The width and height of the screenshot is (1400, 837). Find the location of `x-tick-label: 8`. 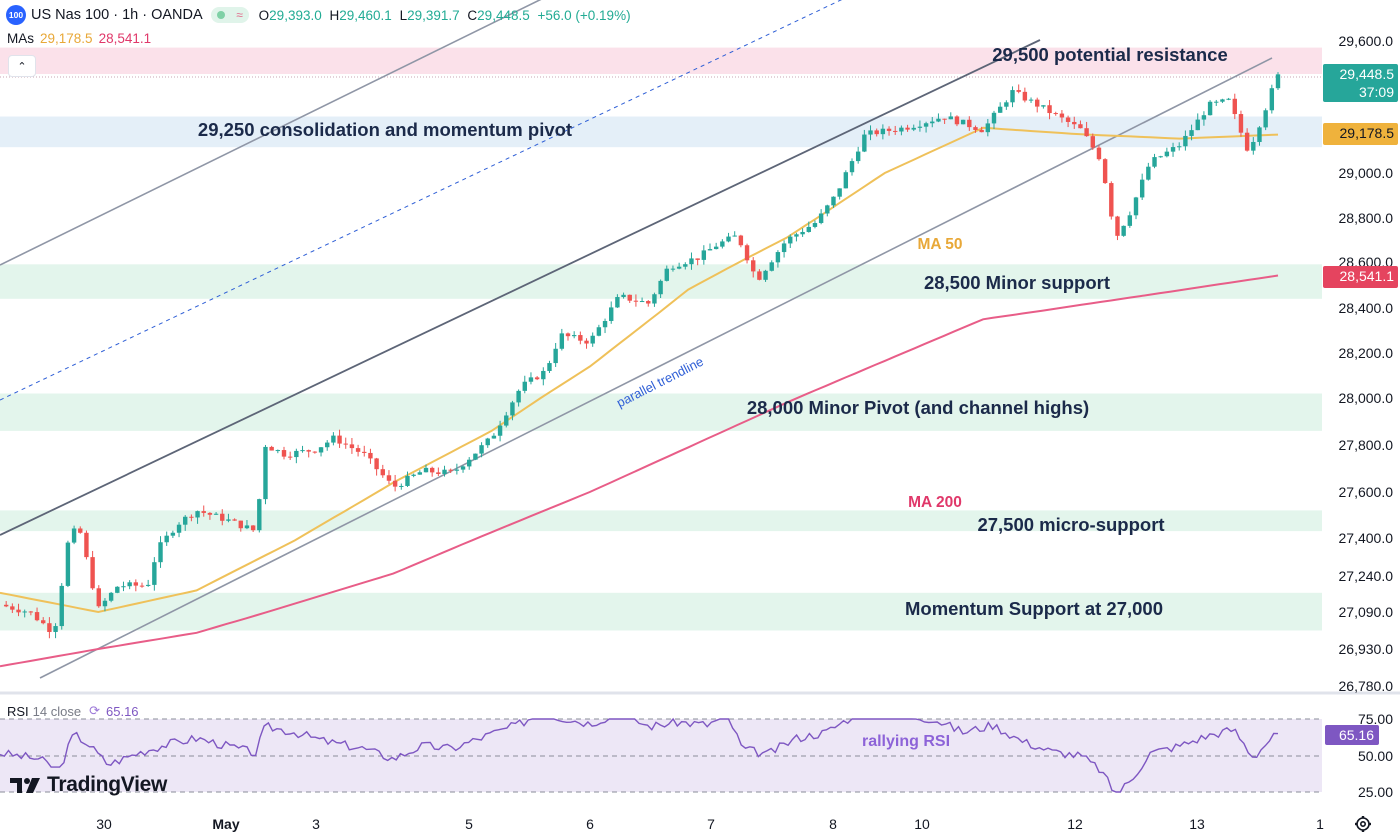

x-tick-label: 8 is located at coordinates (833, 824).